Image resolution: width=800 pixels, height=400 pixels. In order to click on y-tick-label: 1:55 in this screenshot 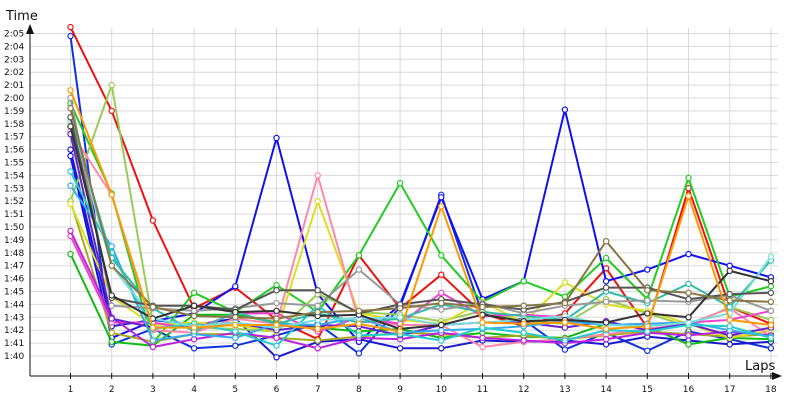, I will do `click(14, 164)`.